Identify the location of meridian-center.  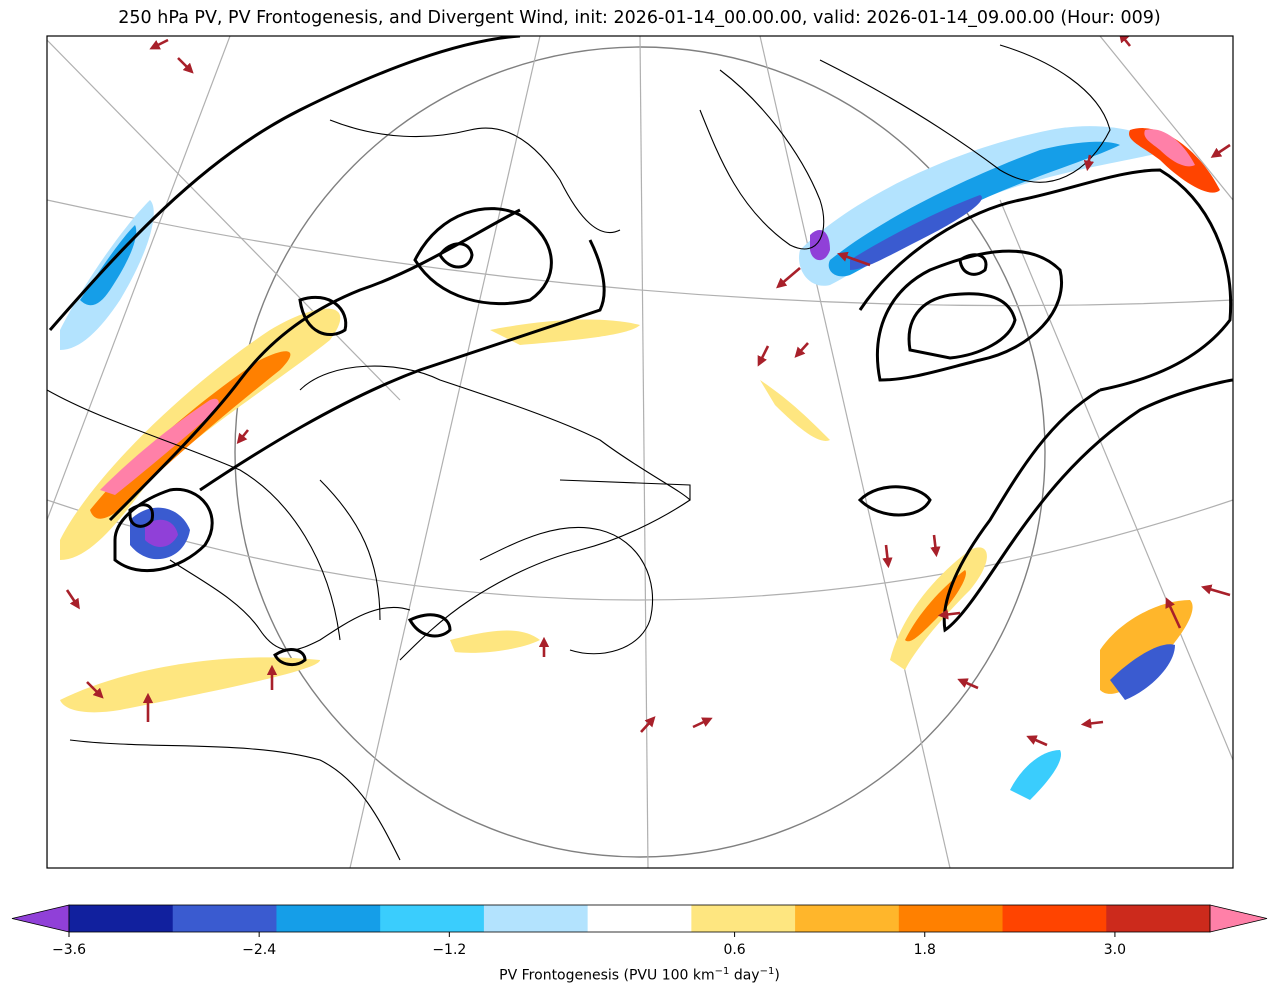
(644, 452).